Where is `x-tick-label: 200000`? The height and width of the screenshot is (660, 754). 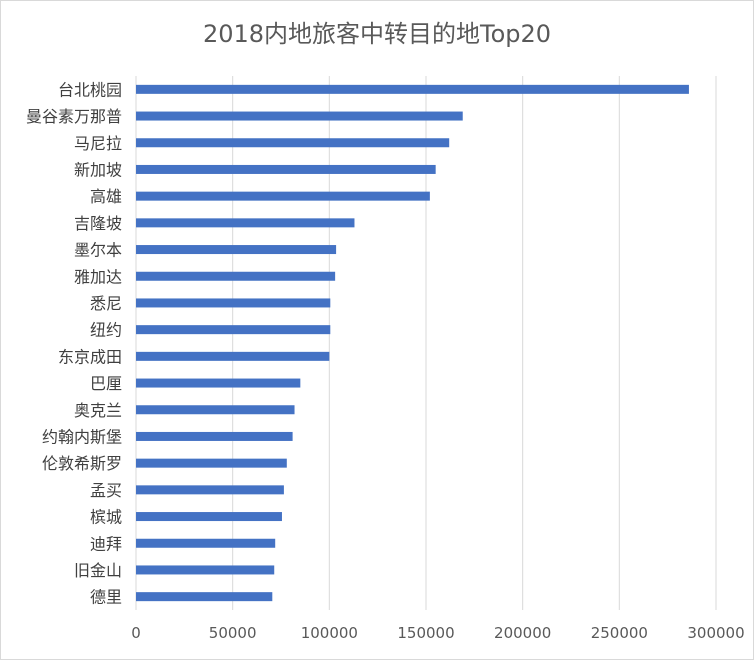
x-tick-label: 200000 is located at coordinates (522, 633).